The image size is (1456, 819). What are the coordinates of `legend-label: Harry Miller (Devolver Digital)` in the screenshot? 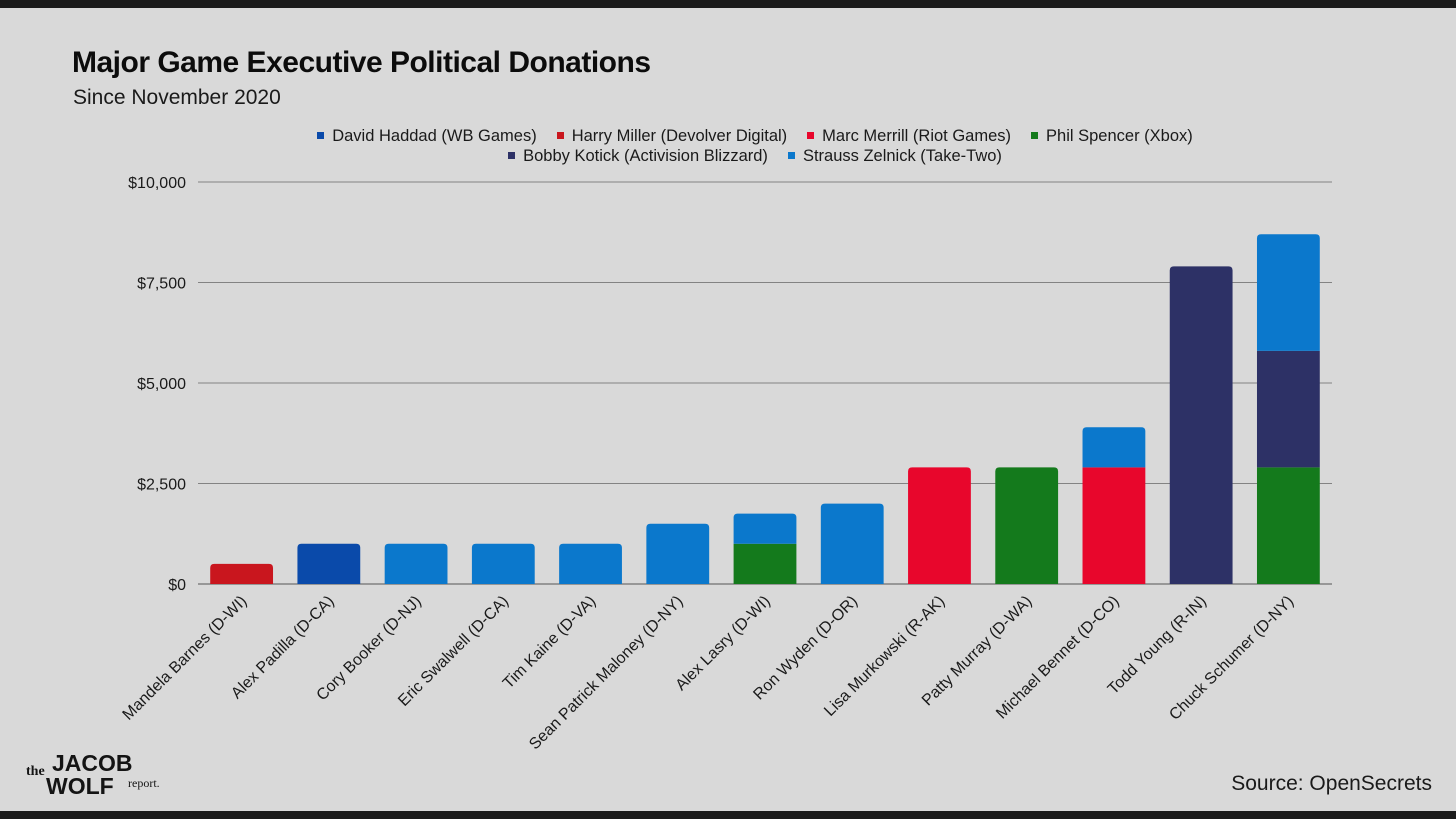 It's located at (679, 136).